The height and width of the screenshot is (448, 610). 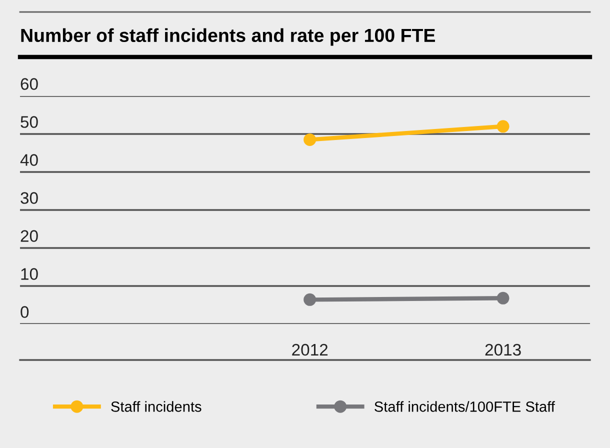 I want to click on legend-label: Staff incidents, so click(x=156, y=406).